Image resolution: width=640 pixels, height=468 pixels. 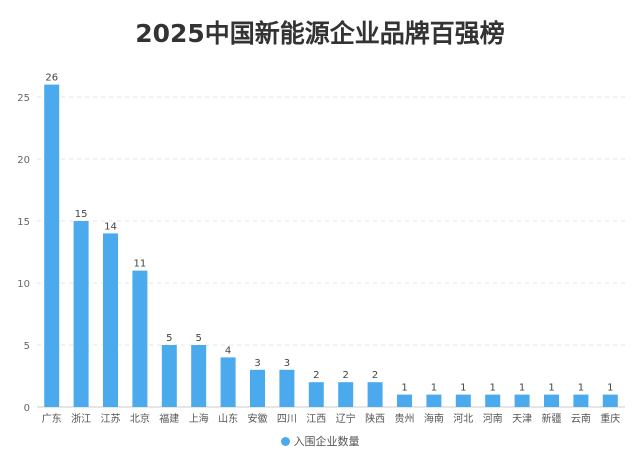 I want to click on legend: 入围企业数量, so click(x=320, y=441).